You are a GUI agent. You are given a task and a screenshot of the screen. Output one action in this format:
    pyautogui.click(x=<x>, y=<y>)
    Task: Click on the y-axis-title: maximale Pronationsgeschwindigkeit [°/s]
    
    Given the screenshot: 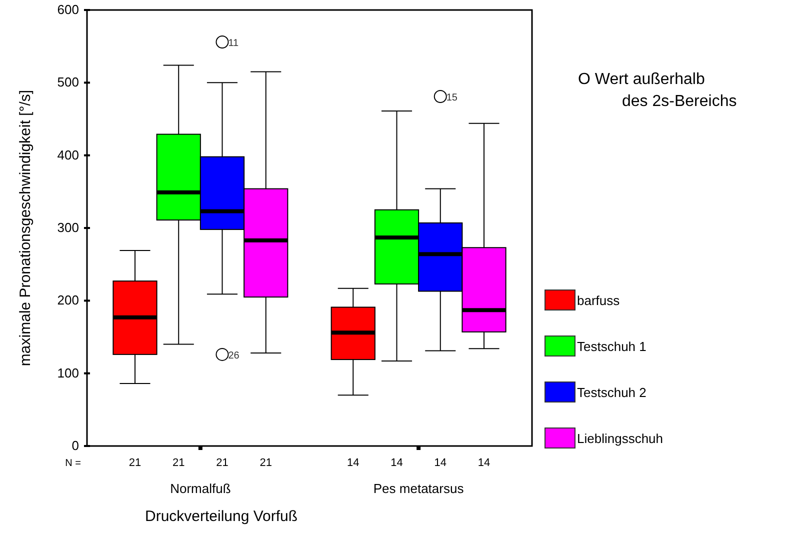 What is the action you would take?
    pyautogui.click(x=25, y=228)
    